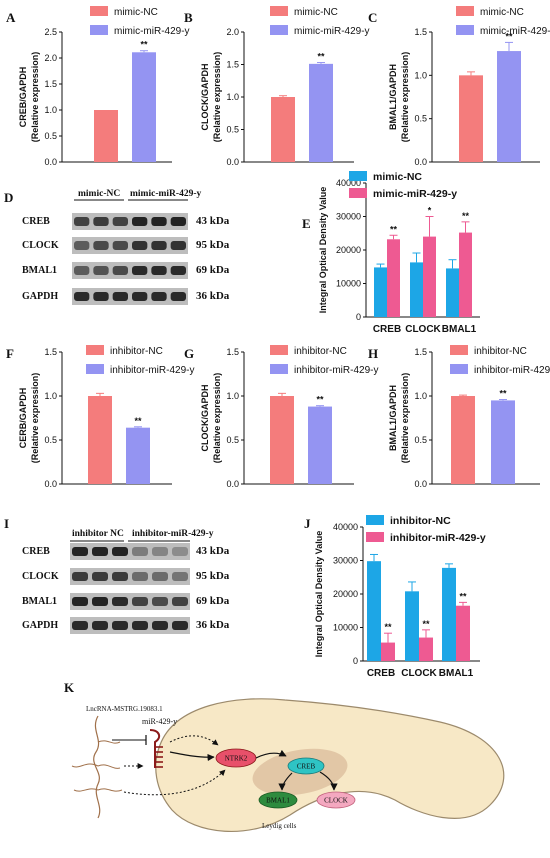 The width and height of the screenshot is (550, 858). Describe the element at coordinates (40, 296) in the screenshot. I see `blot-protein-label: GAPDH` at that location.